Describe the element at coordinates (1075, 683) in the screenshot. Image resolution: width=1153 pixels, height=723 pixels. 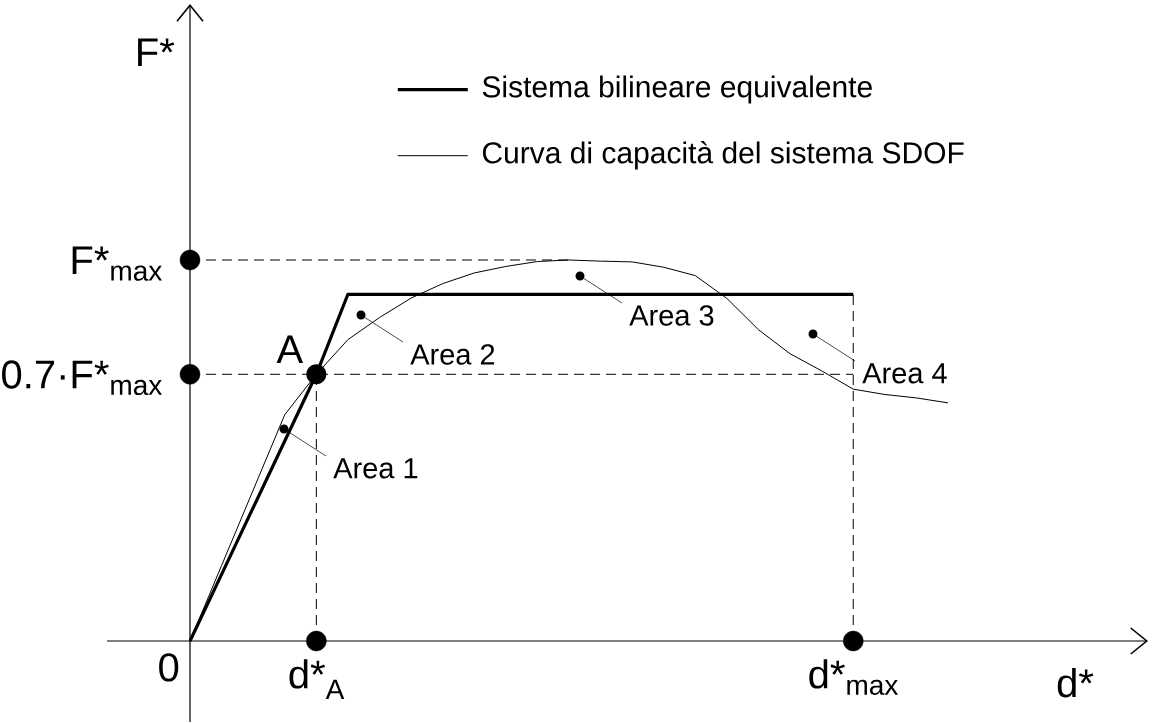
I see `x-axis-title: d*` at that location.